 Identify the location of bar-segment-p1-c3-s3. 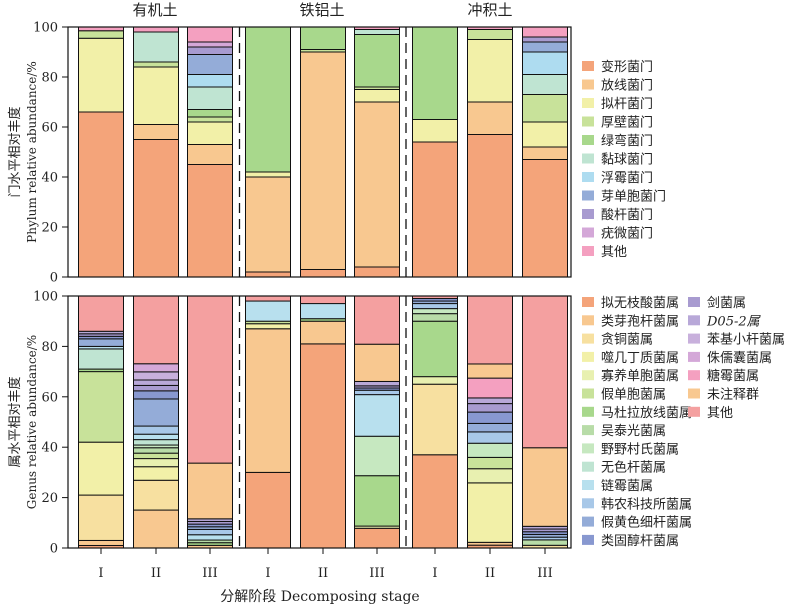
(210, 133).